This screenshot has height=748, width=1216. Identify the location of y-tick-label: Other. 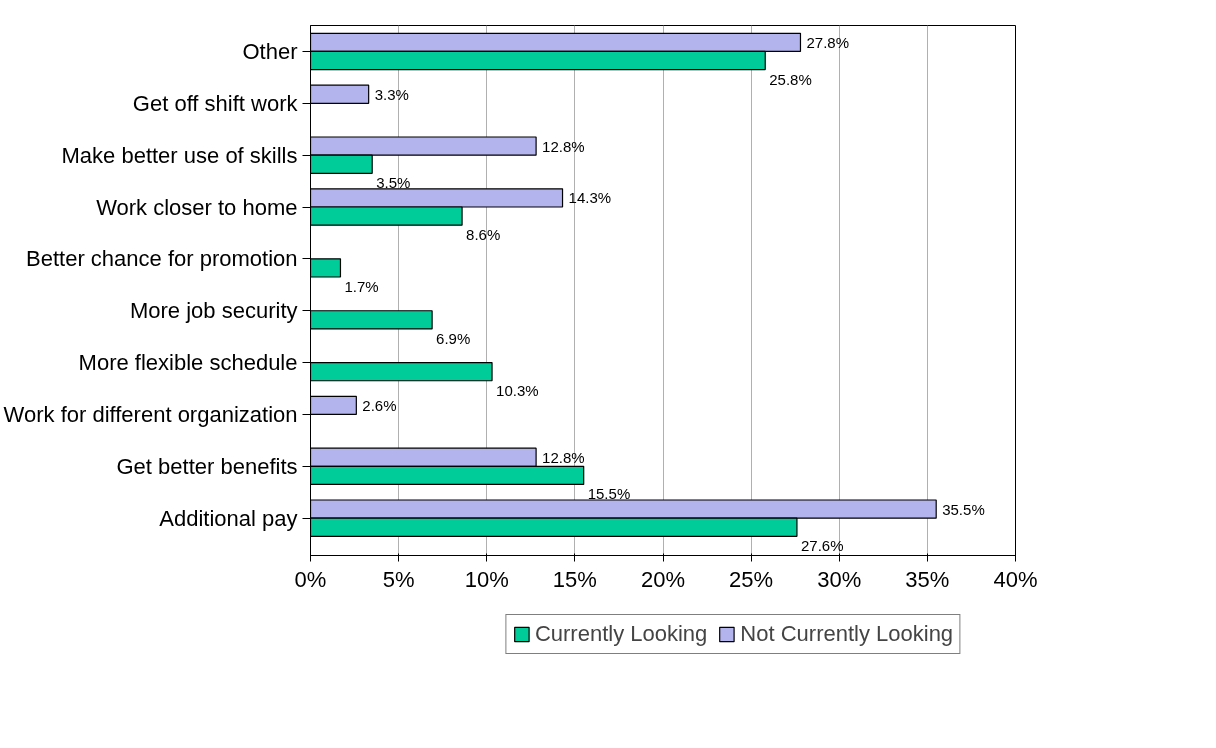
(270, 51).